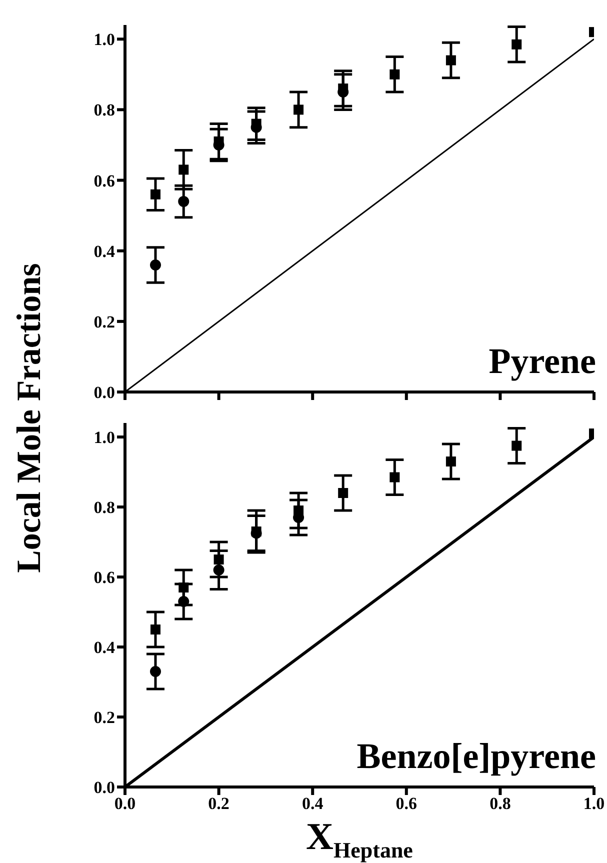  What do you see at coordinates (594, 804) in the screenshot?
I see `x-tick-label: 1.0` at bounding box center [594, 804].